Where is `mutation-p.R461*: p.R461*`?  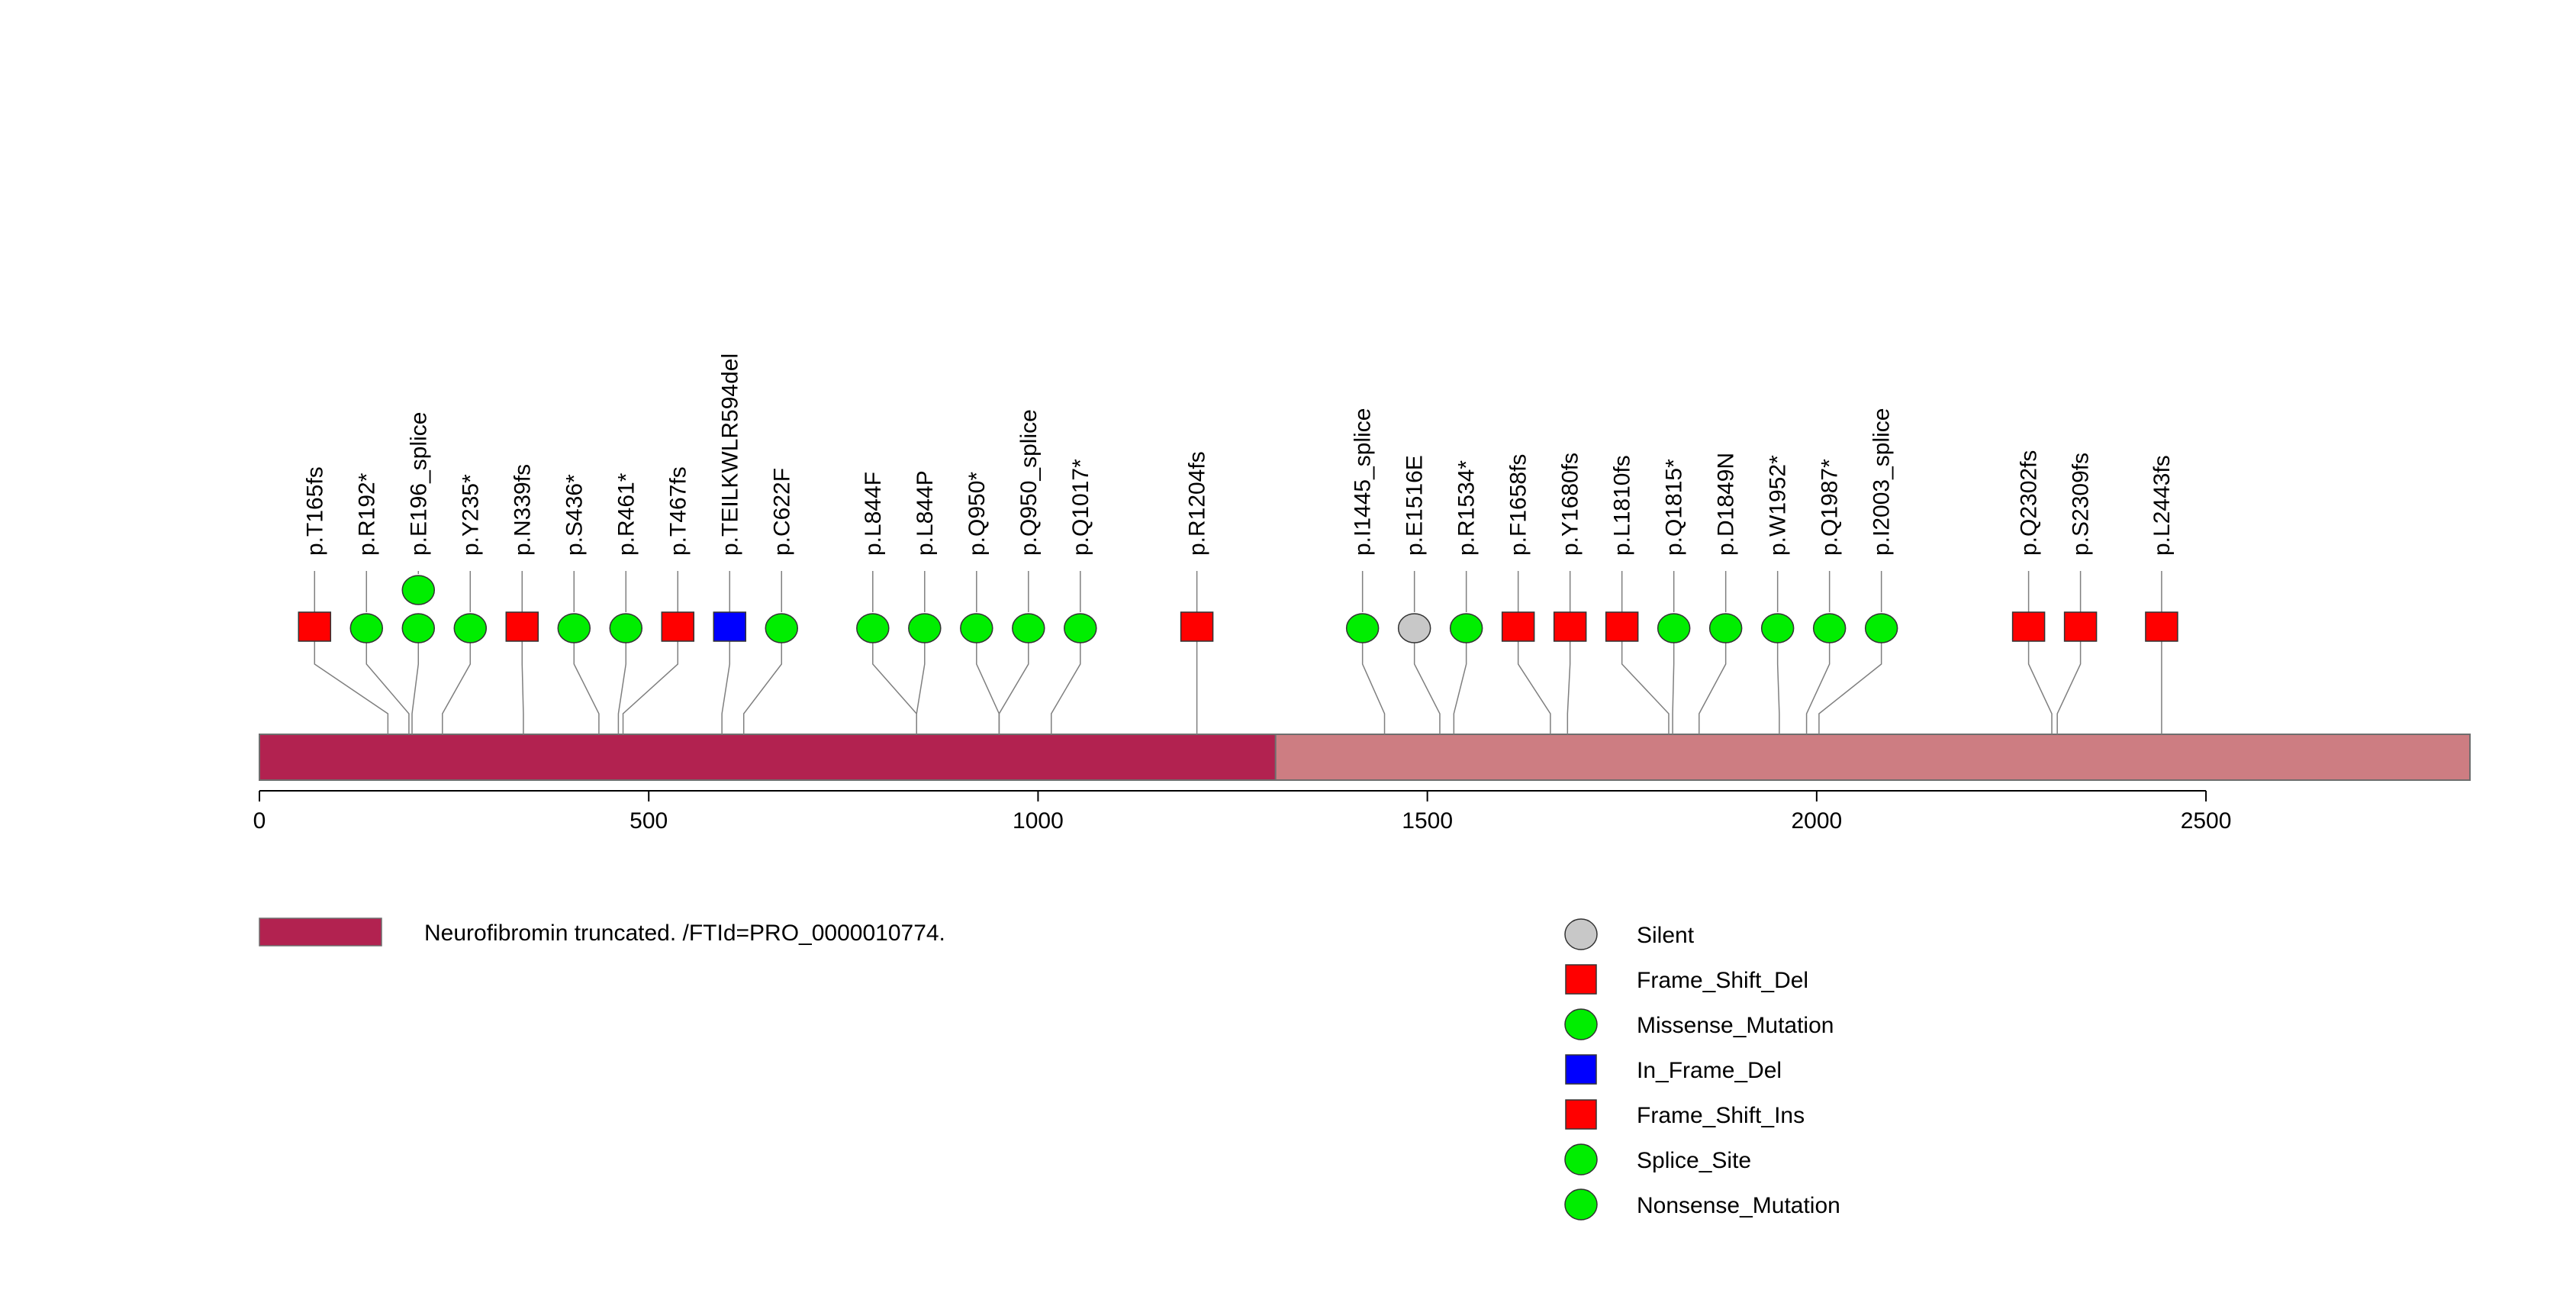 mutation-p.R461*: p.R461* is located at coordinates (626, 603).